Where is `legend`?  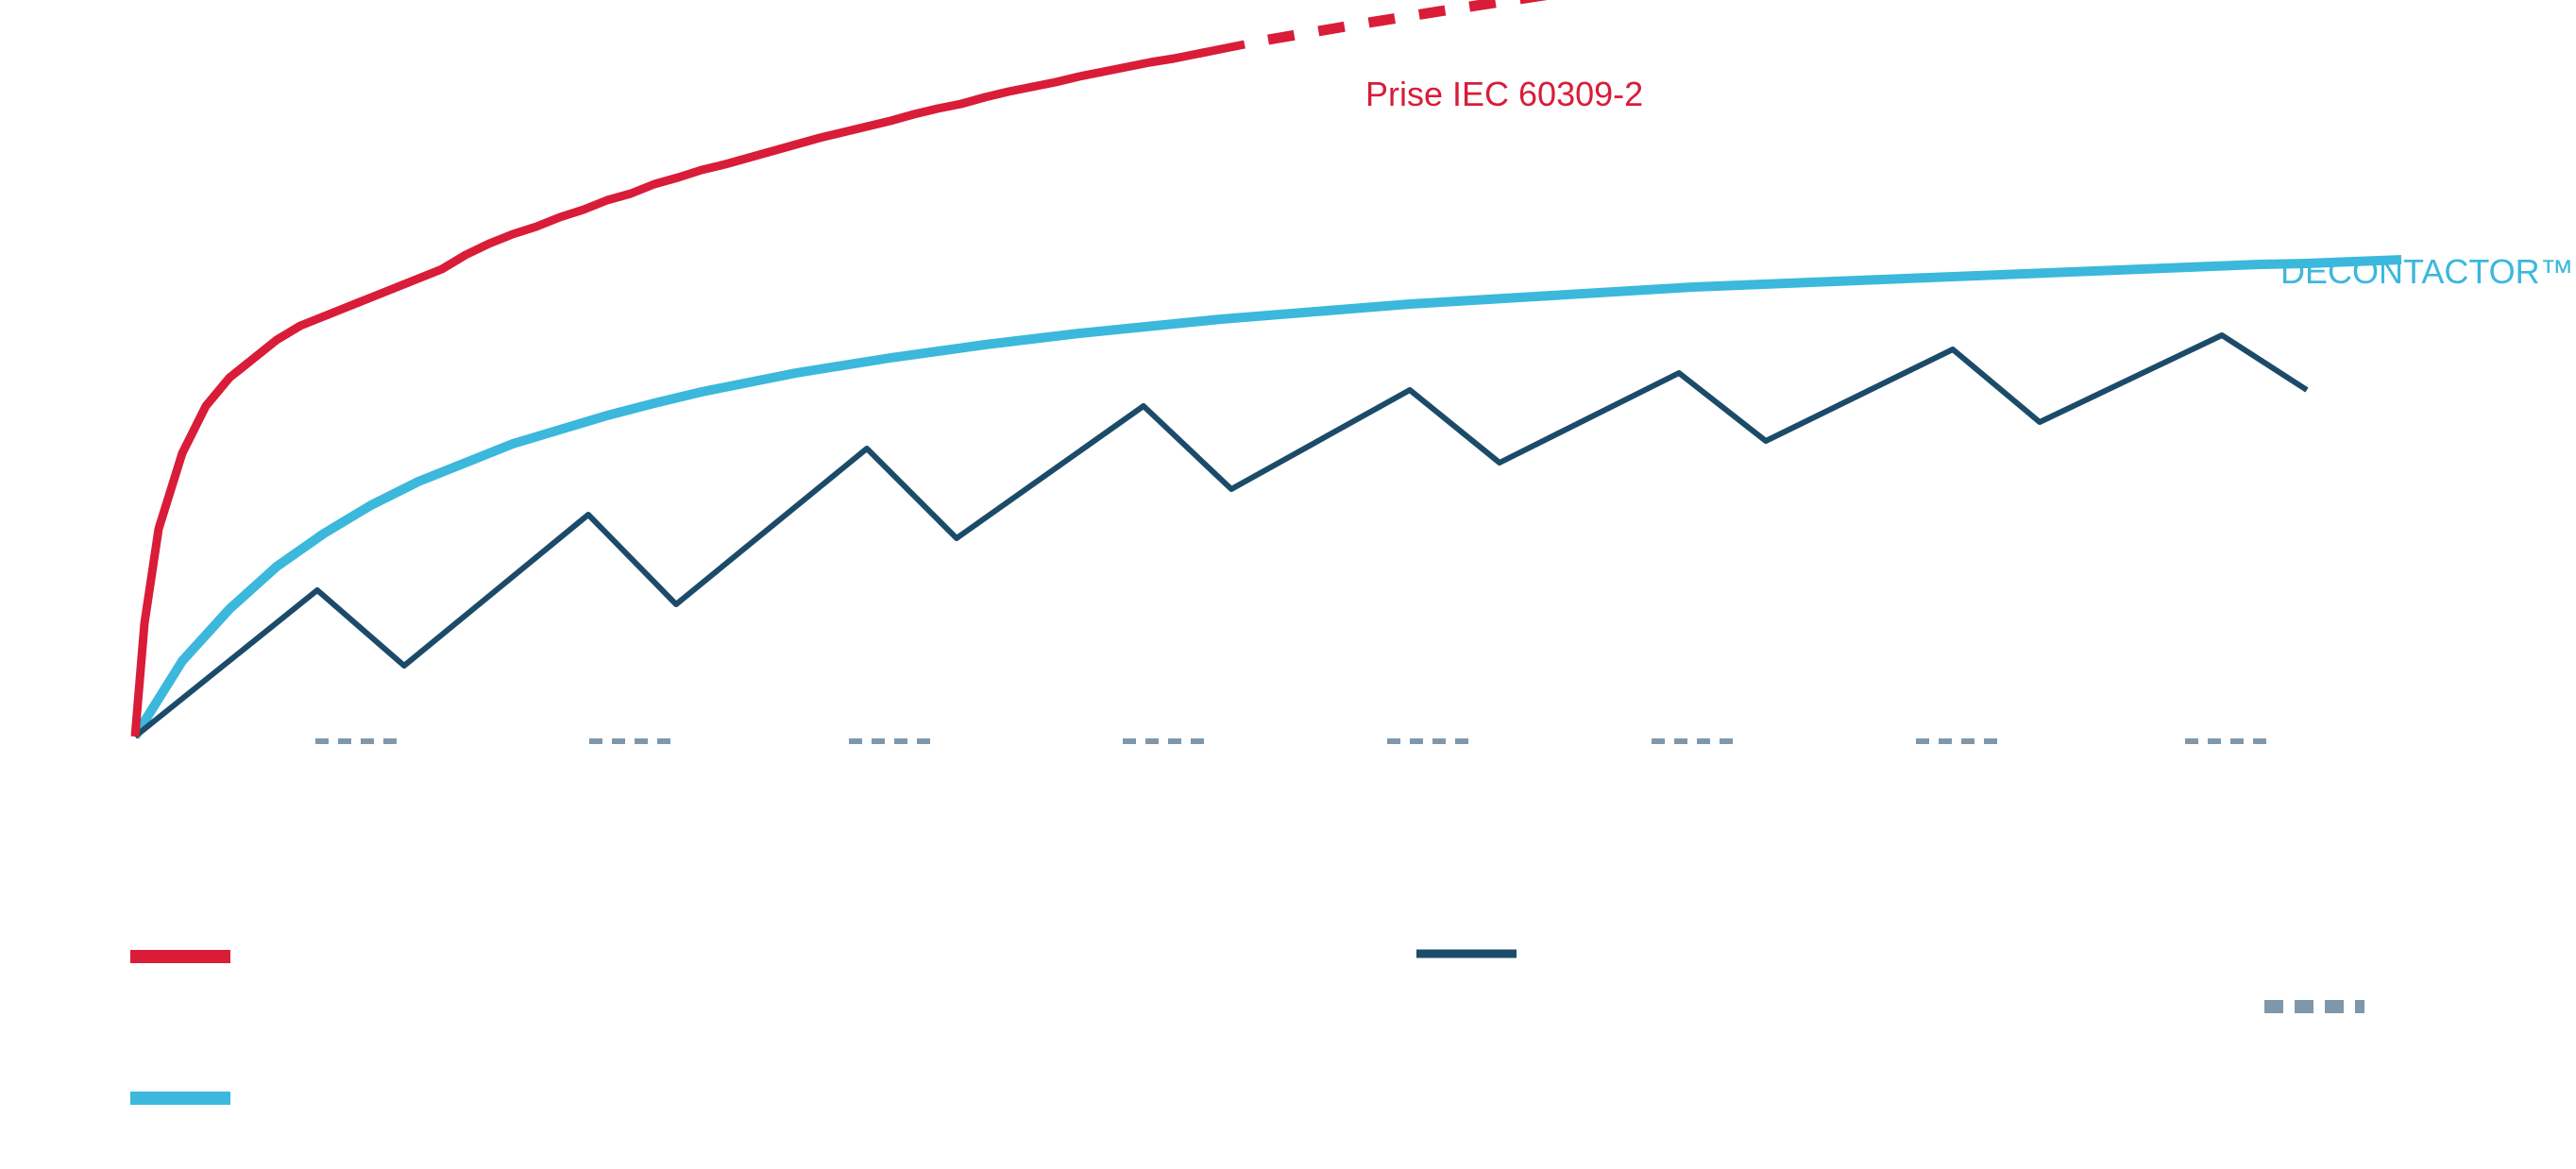 legend is located at coordinates (1247, 1027).